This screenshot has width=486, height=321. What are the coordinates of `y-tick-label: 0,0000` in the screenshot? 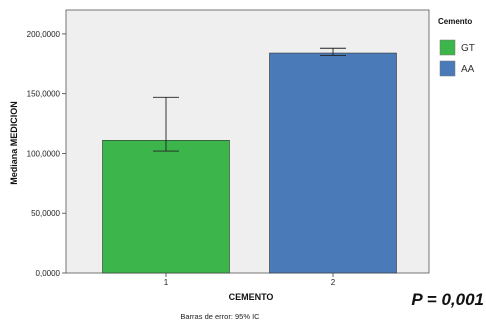 It's located at (48, 273).